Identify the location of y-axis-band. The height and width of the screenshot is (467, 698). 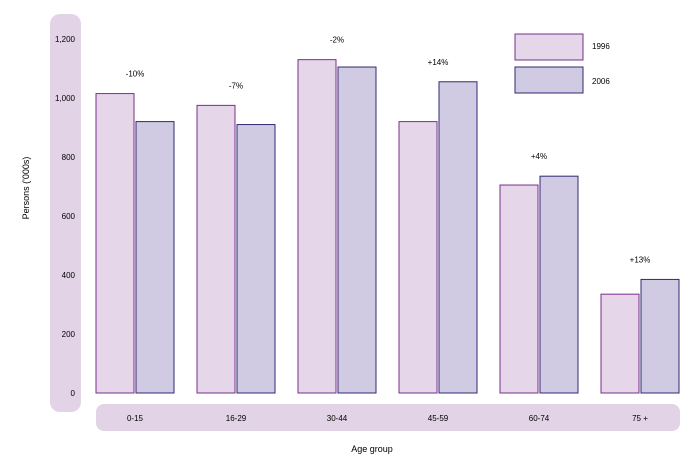
(65, 213).